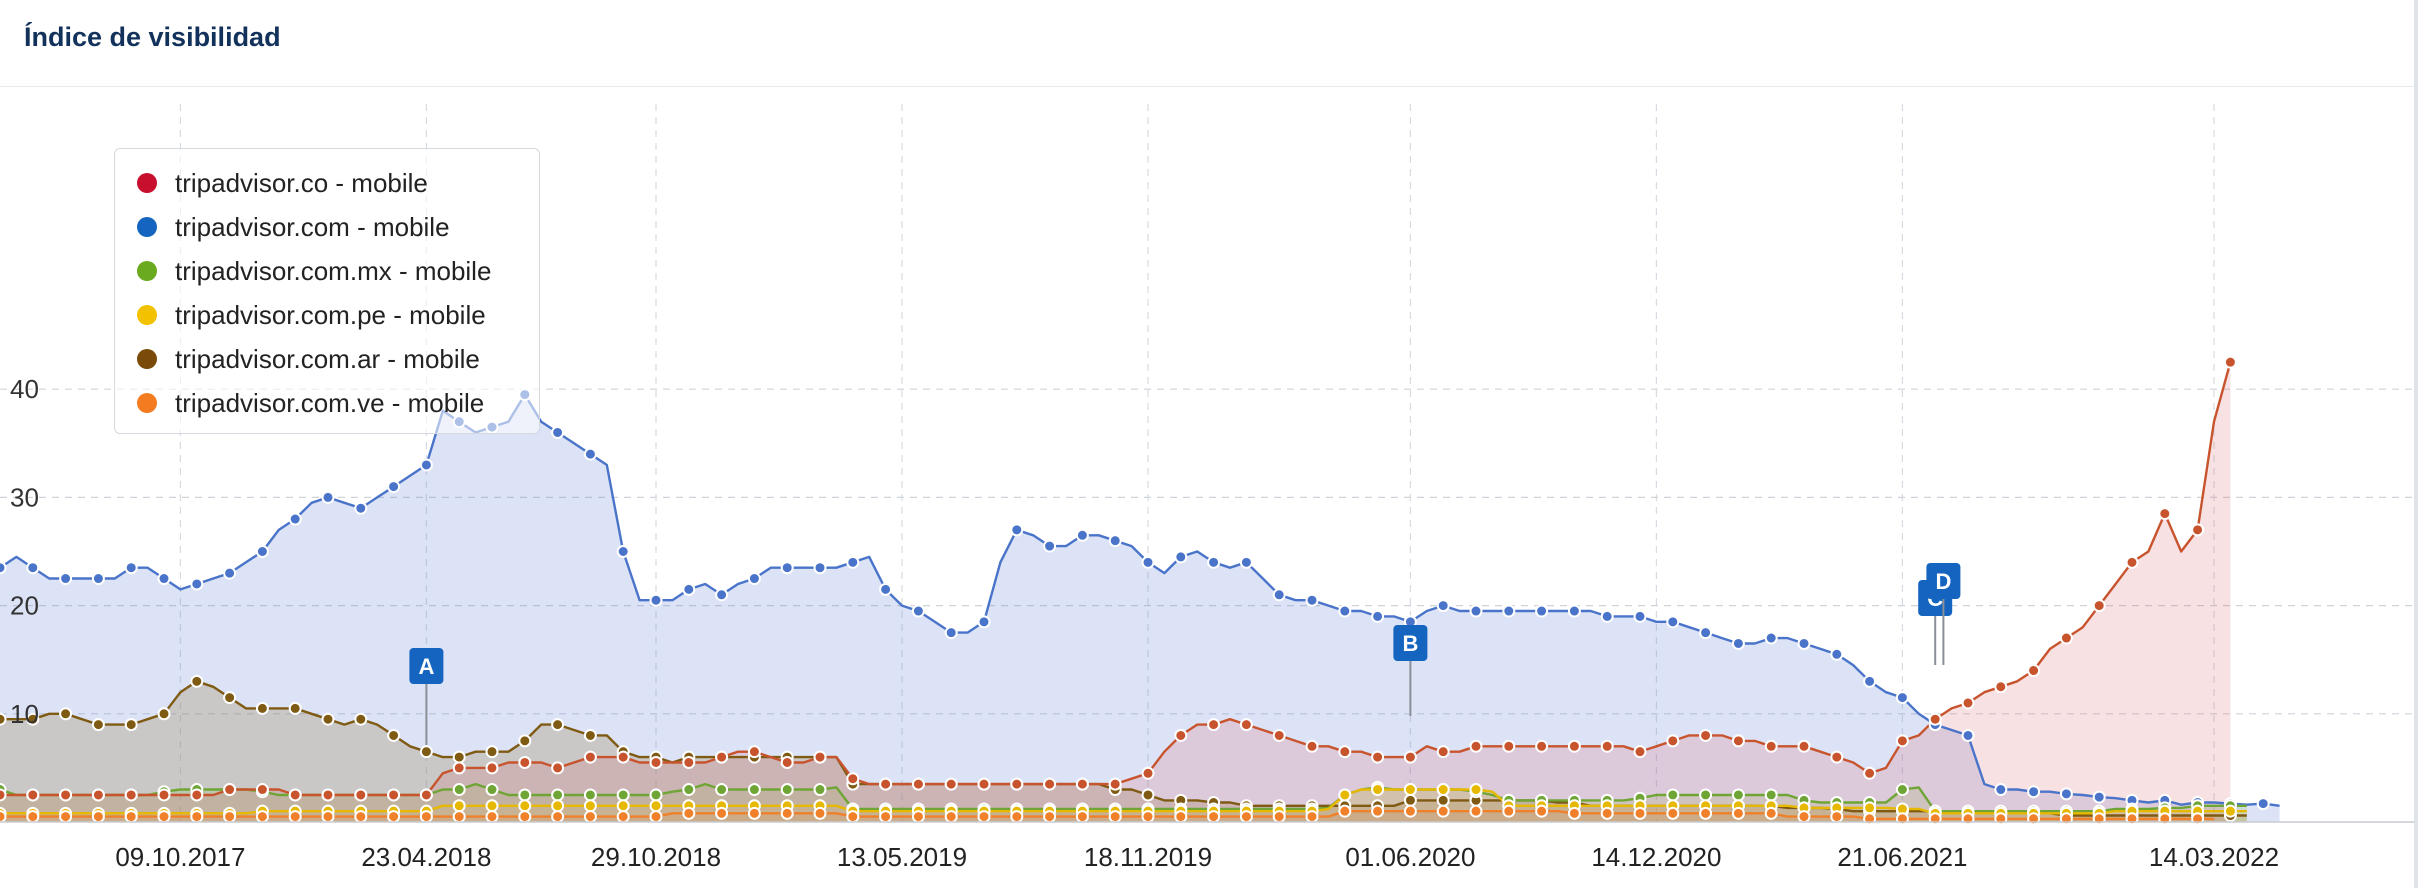 The height and width of the screenshot is (888, 2418). What do you see at coordinates (312, 226) in the screenshot?
I see `legend-label: tripadvisor.com - mobile` at bounding box center [312, 226].